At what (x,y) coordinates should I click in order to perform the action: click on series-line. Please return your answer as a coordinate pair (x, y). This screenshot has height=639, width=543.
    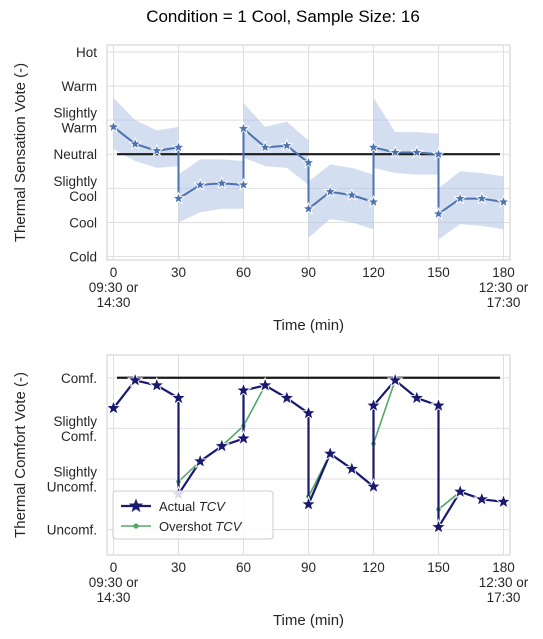
    Looking at the image, I should click on (308, 171).